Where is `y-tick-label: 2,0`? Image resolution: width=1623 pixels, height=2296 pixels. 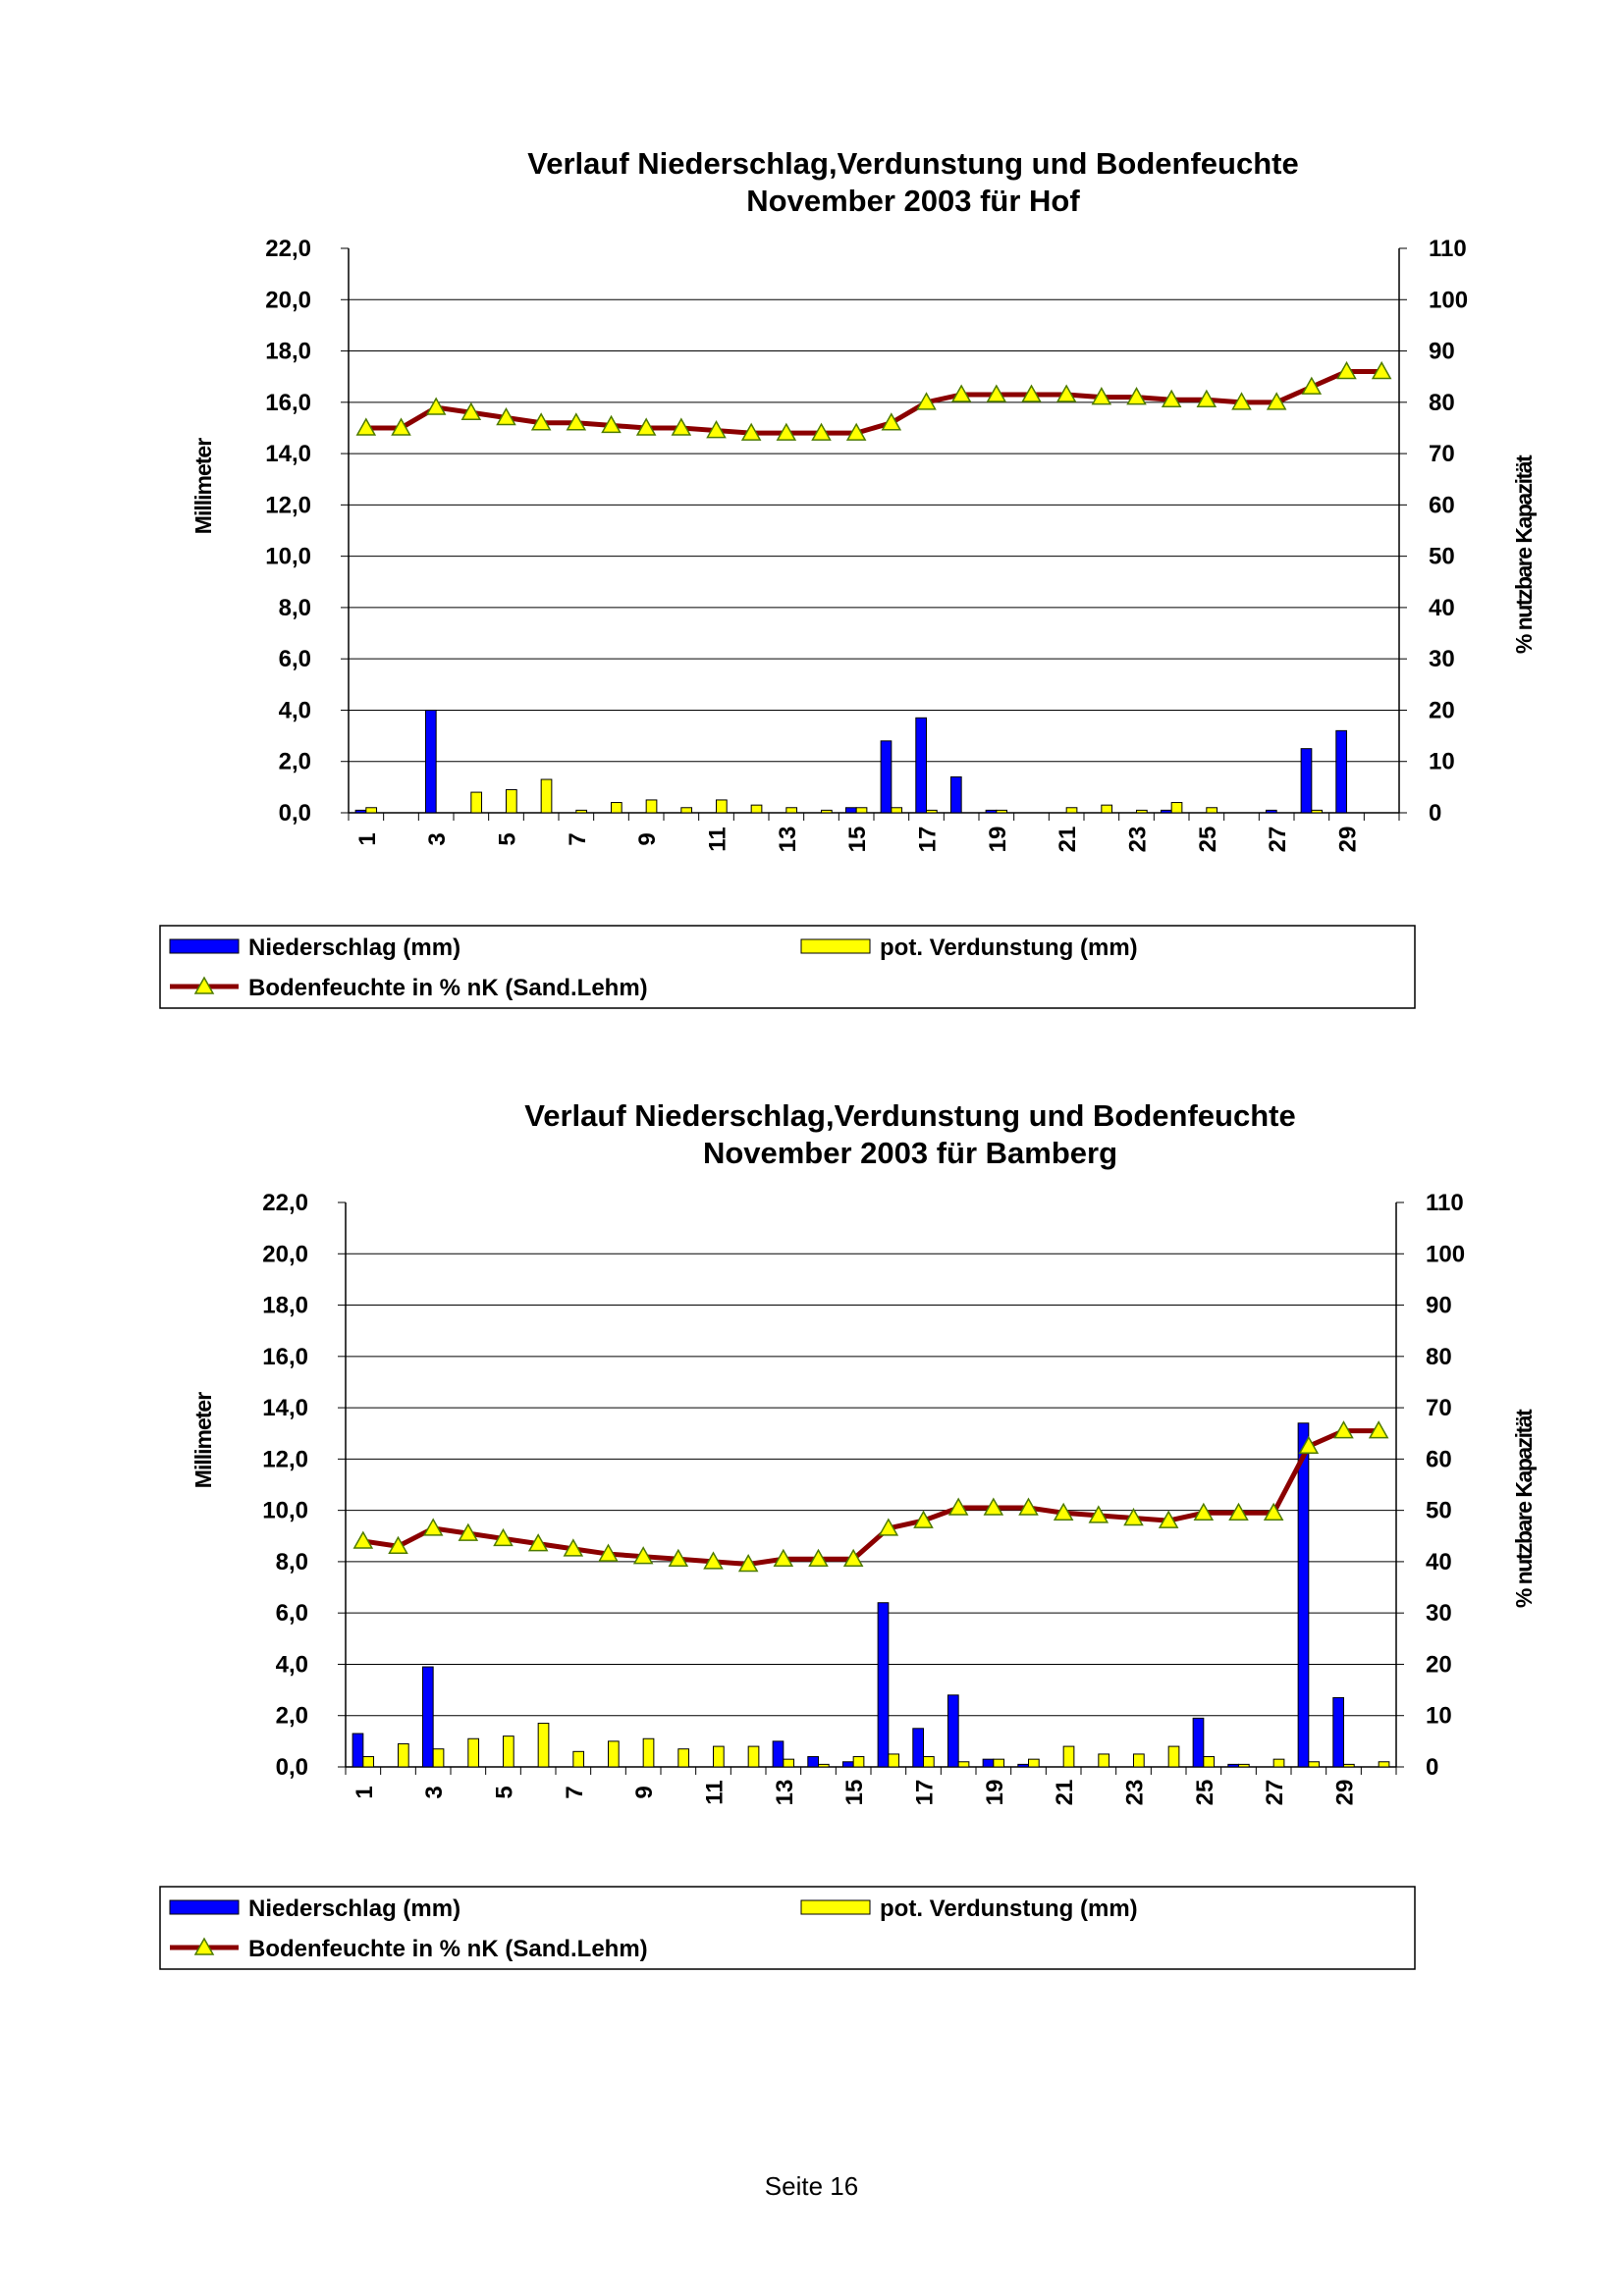 y-tick-label: 2,0 is located at coordinates (292, 1716).